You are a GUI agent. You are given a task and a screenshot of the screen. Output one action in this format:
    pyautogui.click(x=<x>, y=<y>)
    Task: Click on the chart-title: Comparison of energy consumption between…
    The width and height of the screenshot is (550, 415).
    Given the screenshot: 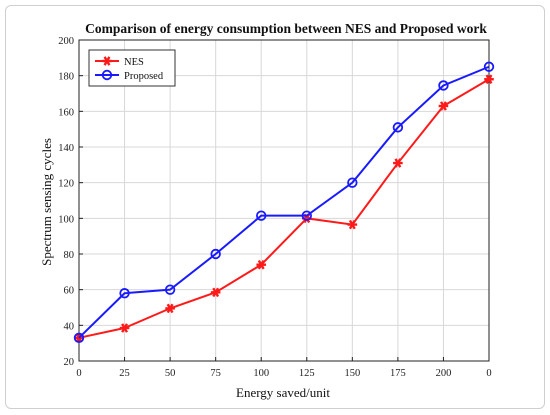 What is the action you would take?
    pyautogui.click(x=286, y=28)
    